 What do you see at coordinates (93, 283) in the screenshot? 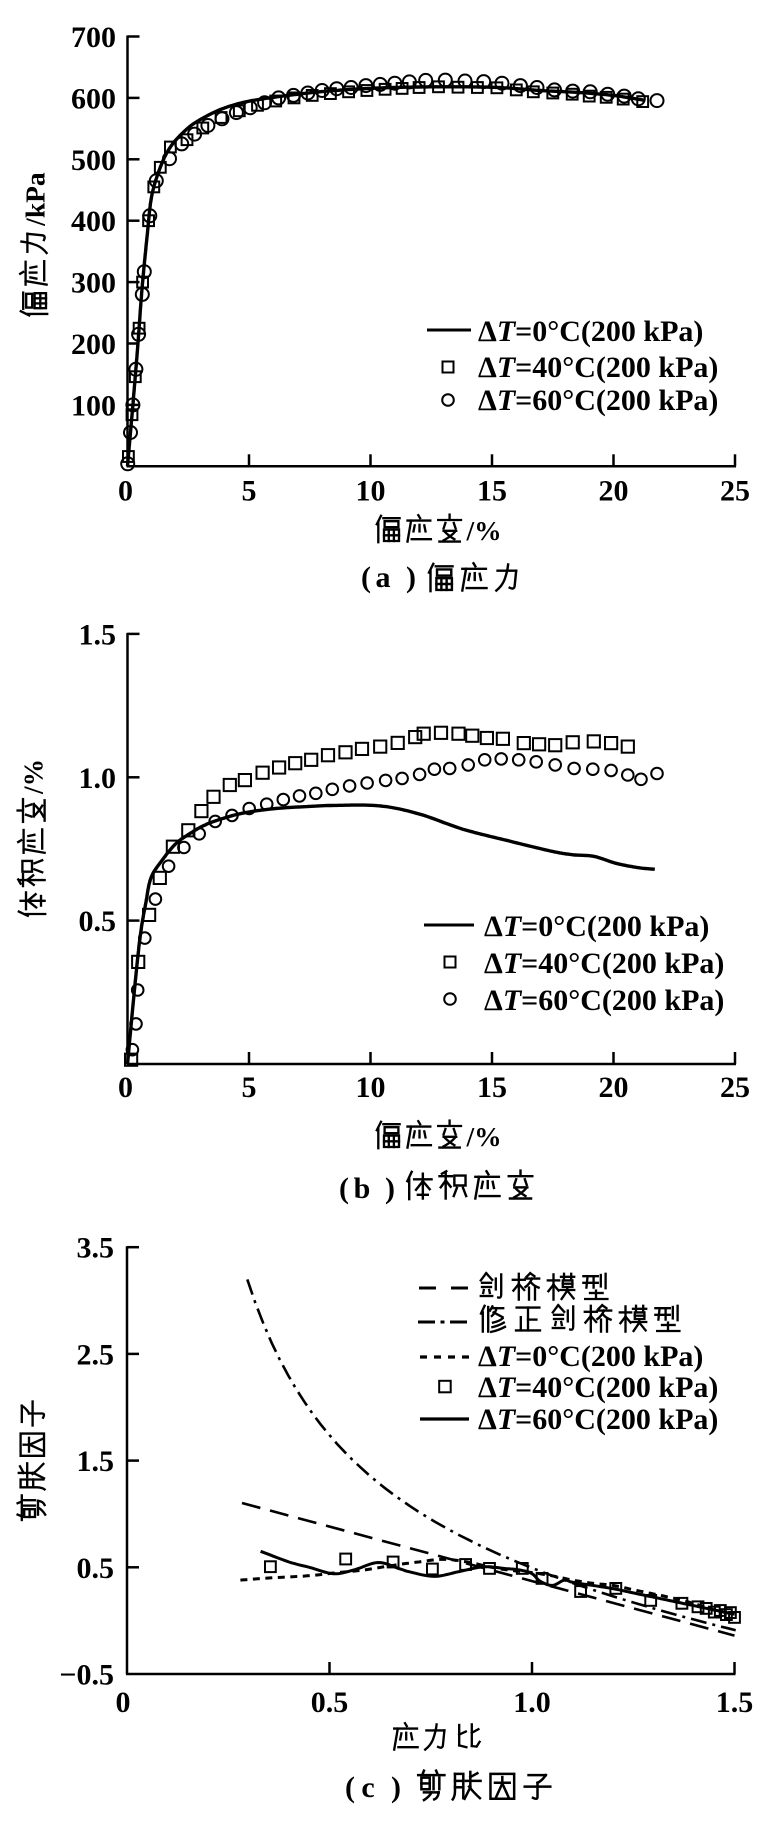
I see `svg-text: 300` at bounding box center [93, 283].